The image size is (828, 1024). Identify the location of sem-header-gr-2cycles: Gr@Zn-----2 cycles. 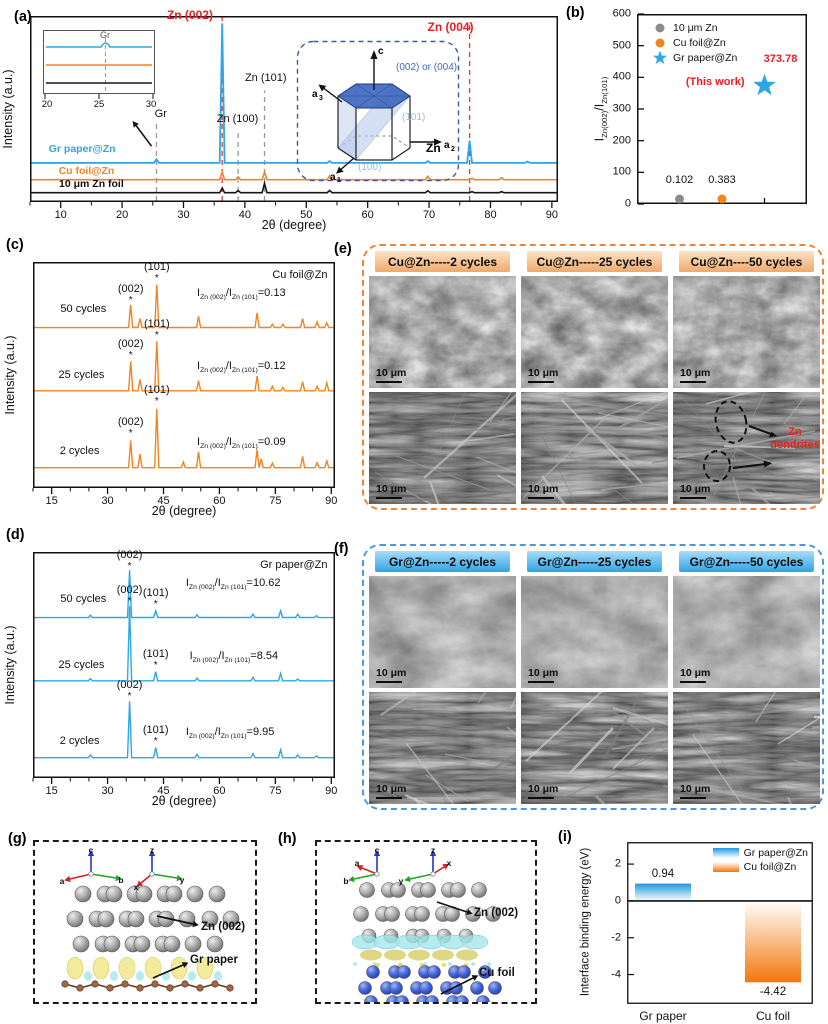
(442, 561).